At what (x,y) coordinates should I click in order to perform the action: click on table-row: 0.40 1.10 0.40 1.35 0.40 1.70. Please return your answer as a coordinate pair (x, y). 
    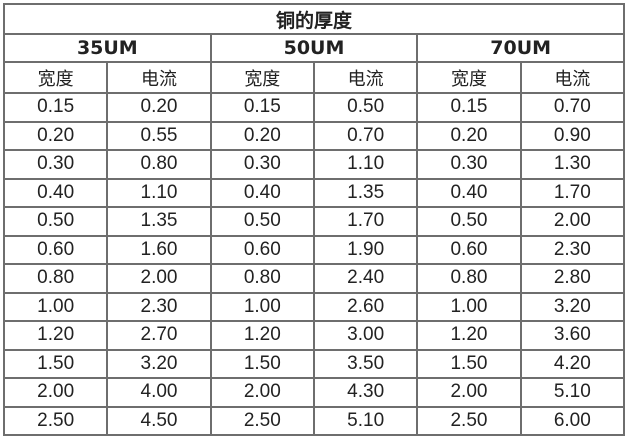
    Looking at the image, I should click on (314, 192).